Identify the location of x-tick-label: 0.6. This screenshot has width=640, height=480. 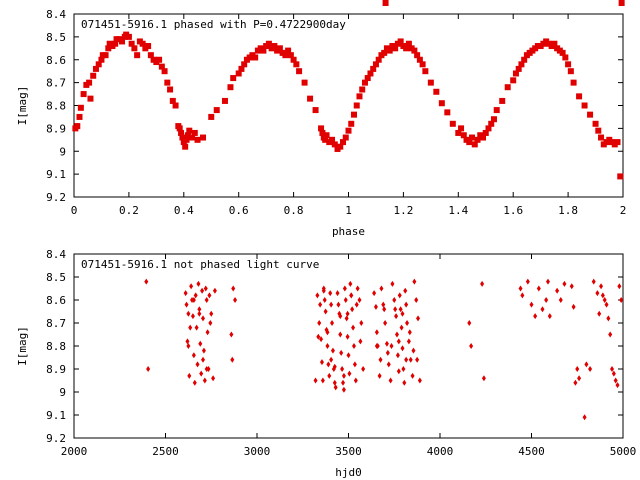
(239, 210).